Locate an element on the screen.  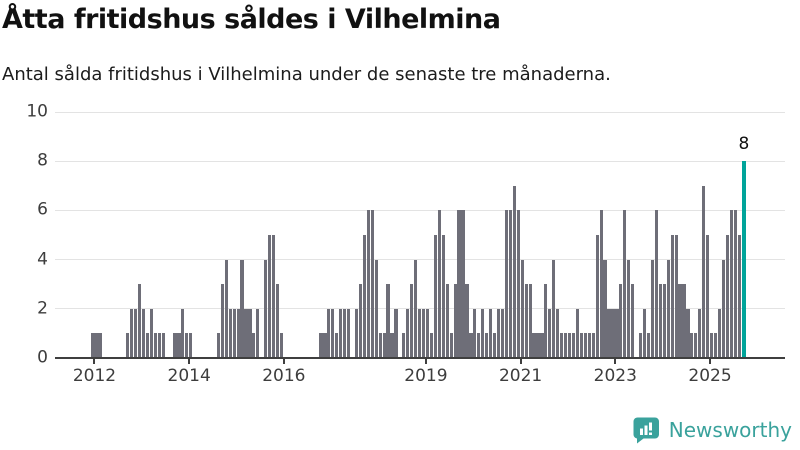
x-tick-label: 2012 is located at coordinates (94, 376).